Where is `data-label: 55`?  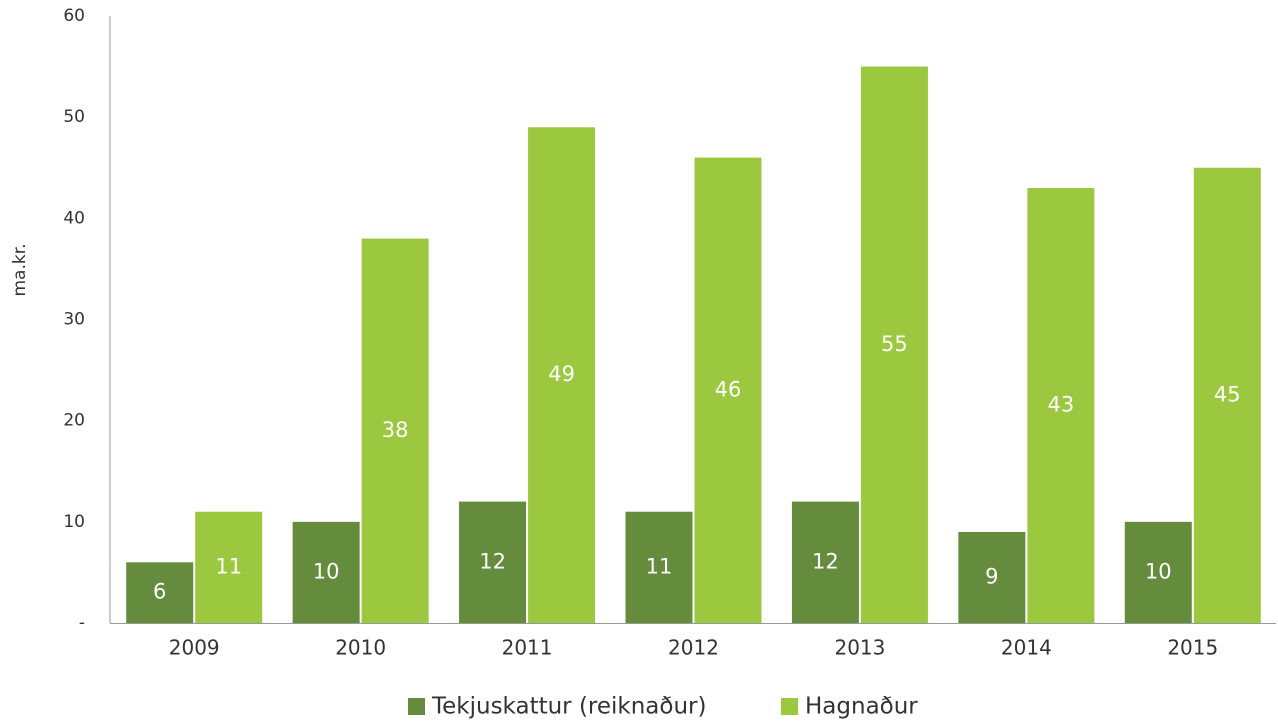 data-label: 55 is located at coordinates (894, 344).